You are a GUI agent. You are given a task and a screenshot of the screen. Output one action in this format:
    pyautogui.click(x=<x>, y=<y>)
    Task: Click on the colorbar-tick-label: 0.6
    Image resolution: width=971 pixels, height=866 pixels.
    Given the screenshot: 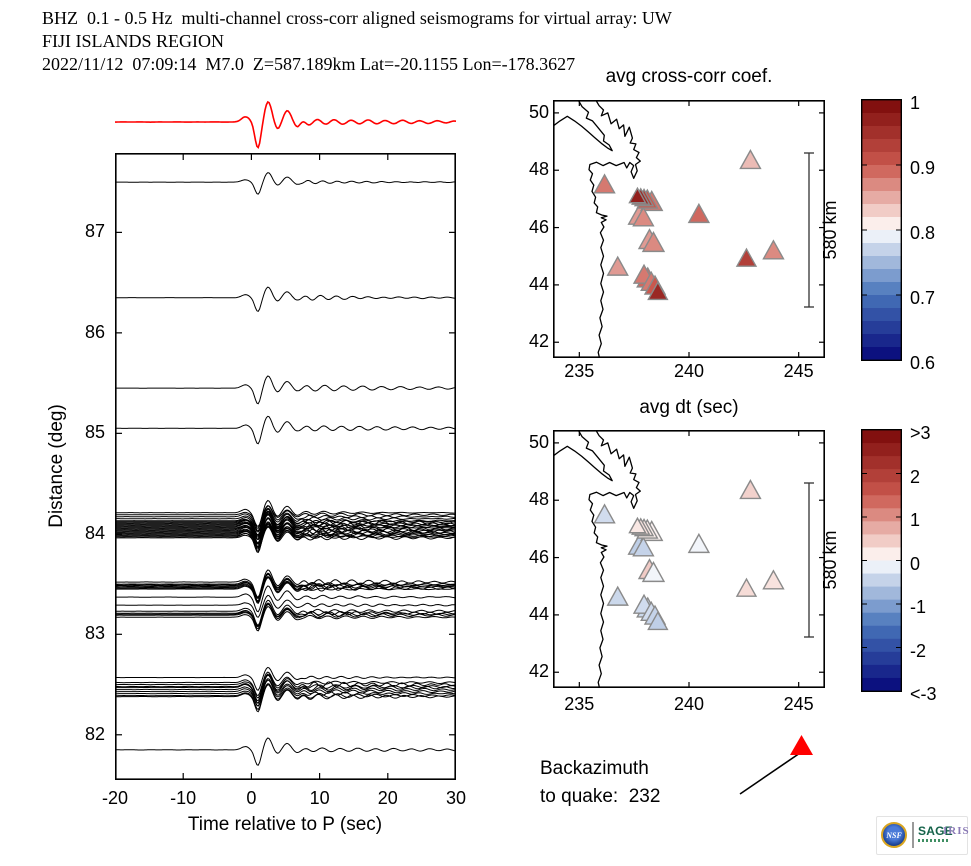 What is the action you would take?
    pyautogui.click(x=923, y=363)
    